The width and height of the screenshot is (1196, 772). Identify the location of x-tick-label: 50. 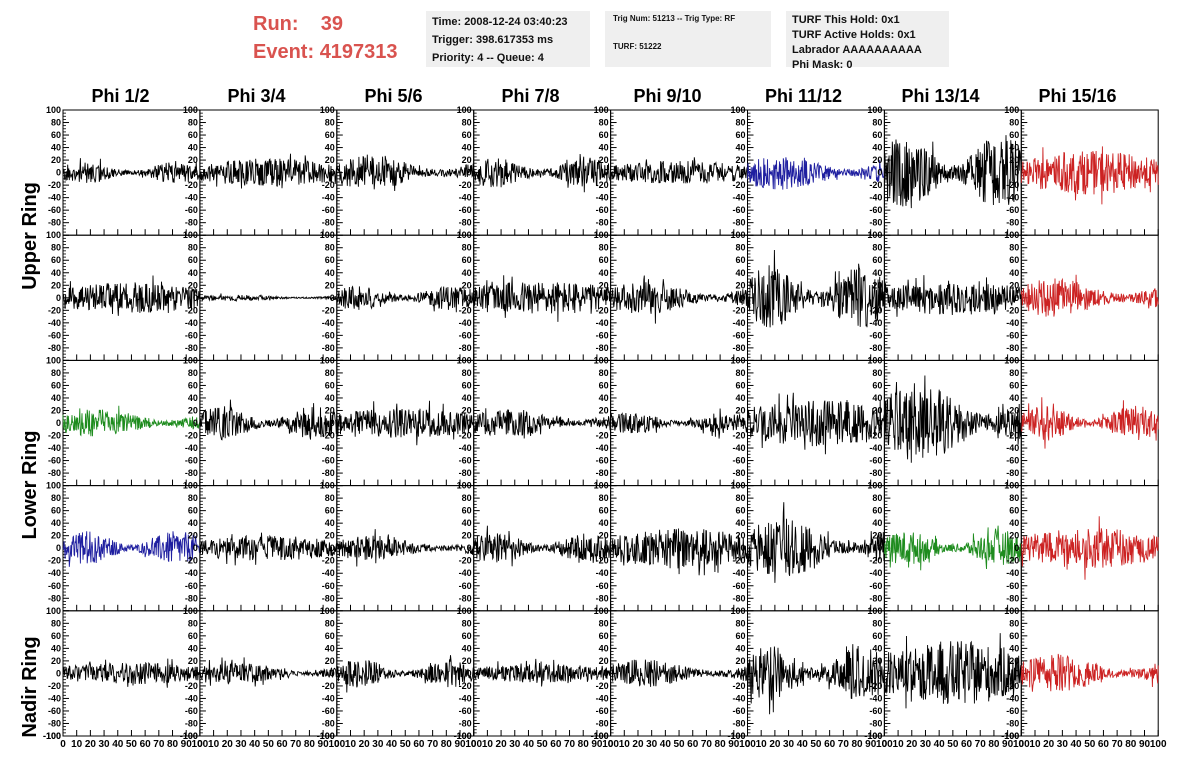
(132, 744).